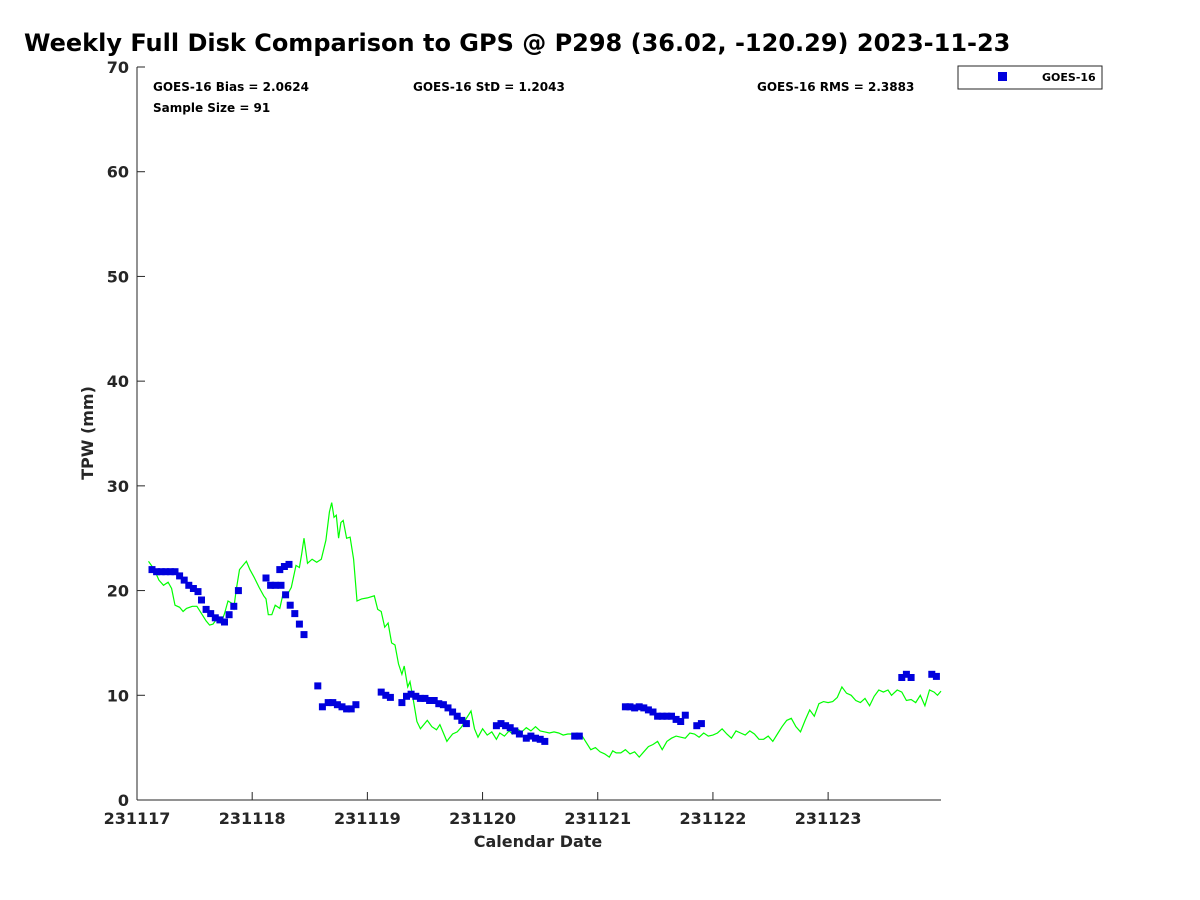 Image resolution: width=1200 pixels, height=900 pixels. What do you see at coordinates (118, 276) in the screenshot?
I see `y-tick-label: 50` at bounding box center [118, 276].